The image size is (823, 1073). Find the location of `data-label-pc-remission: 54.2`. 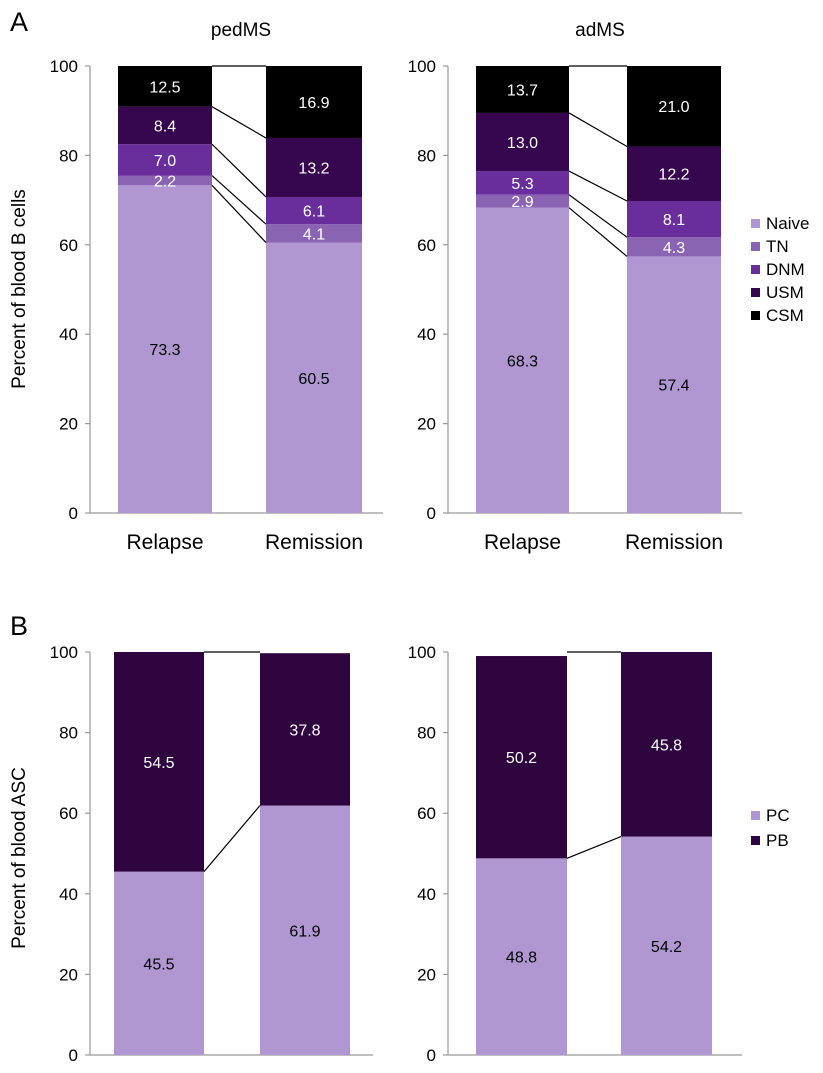

data-label-pc-remission: 54.2 is located at coordinates (666, 947).